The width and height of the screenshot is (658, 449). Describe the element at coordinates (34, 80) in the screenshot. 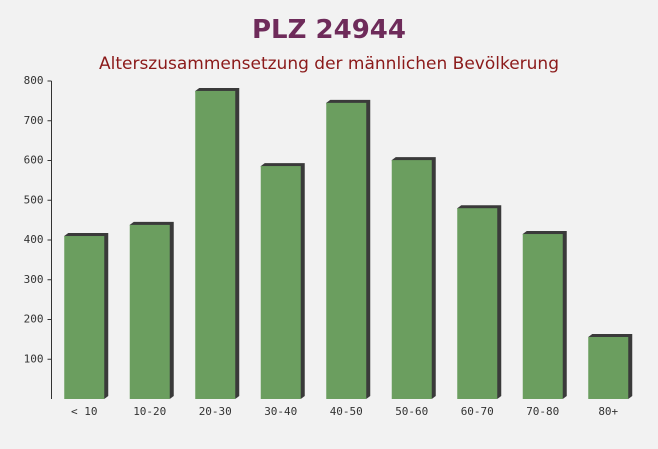

I see `y-tick-label: 800` at that location.